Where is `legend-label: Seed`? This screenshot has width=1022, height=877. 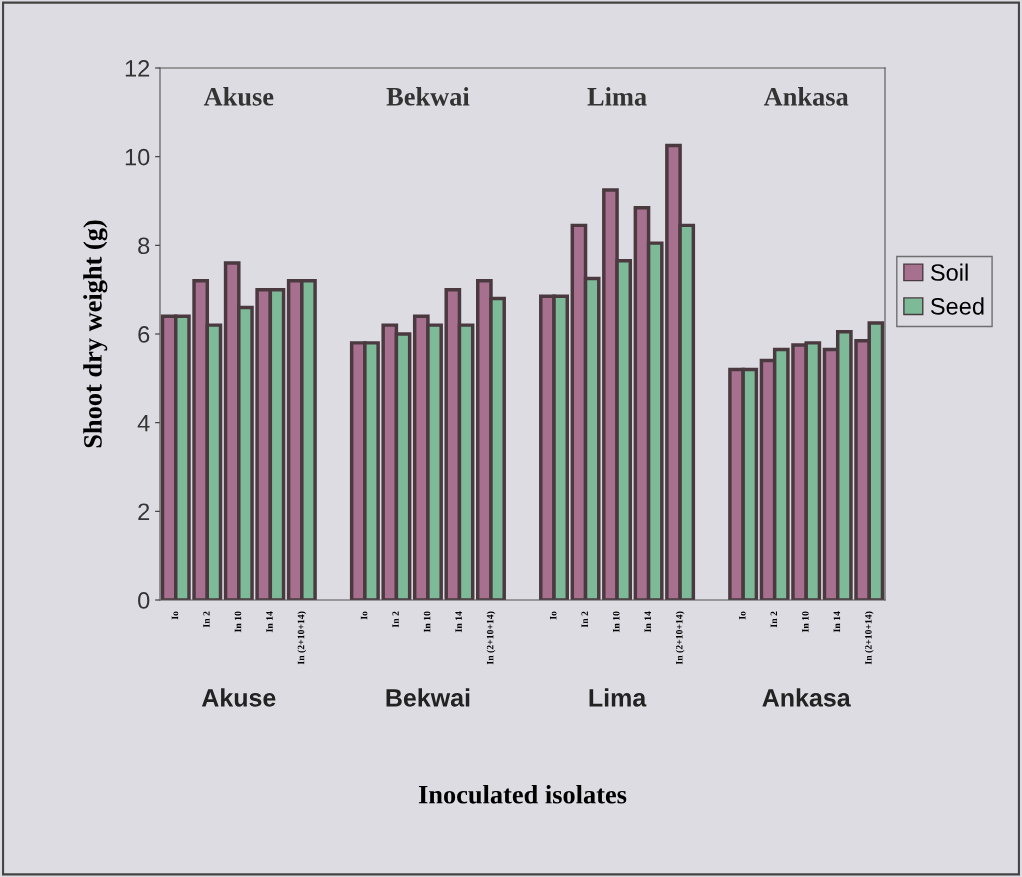 legend-label: Seed is located at coordinates (957, 306).